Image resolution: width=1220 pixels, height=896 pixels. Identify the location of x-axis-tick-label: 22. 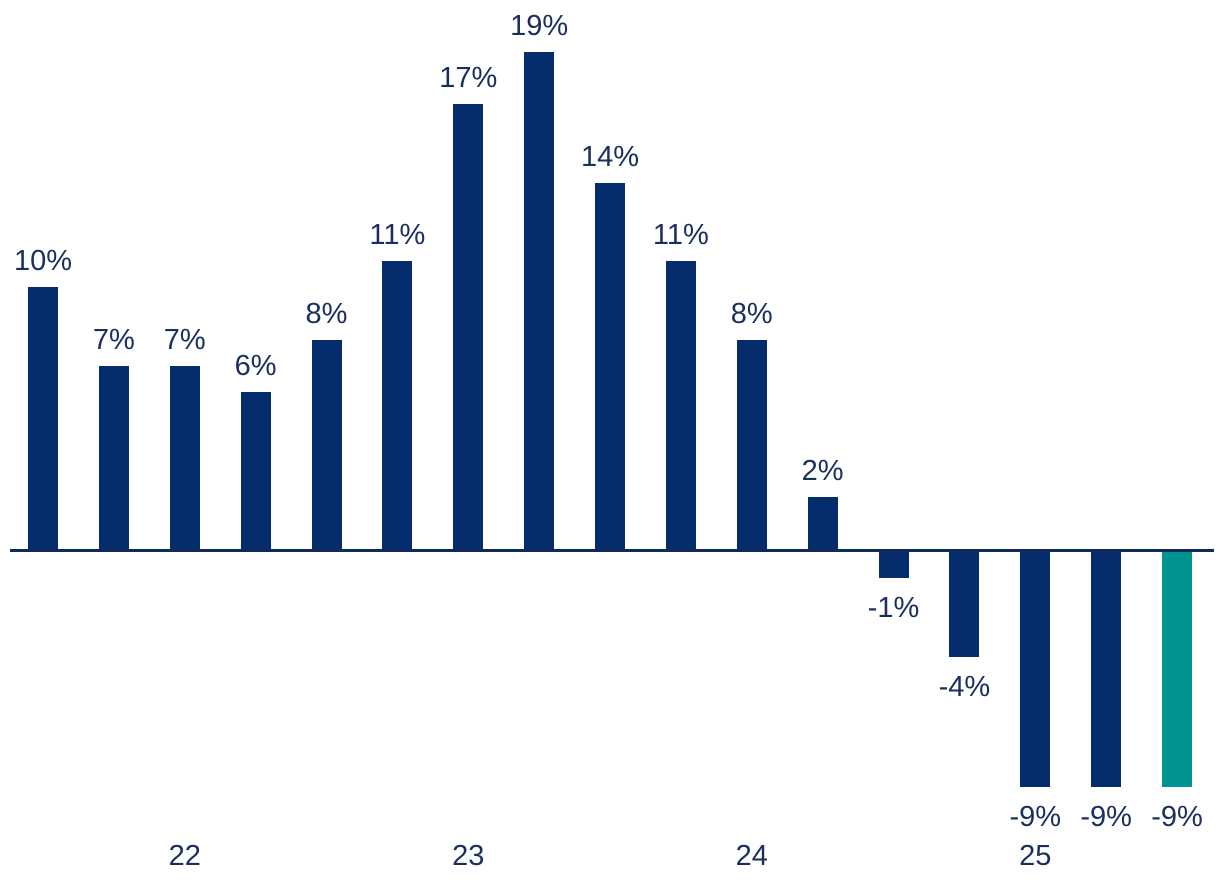
(184, 856).